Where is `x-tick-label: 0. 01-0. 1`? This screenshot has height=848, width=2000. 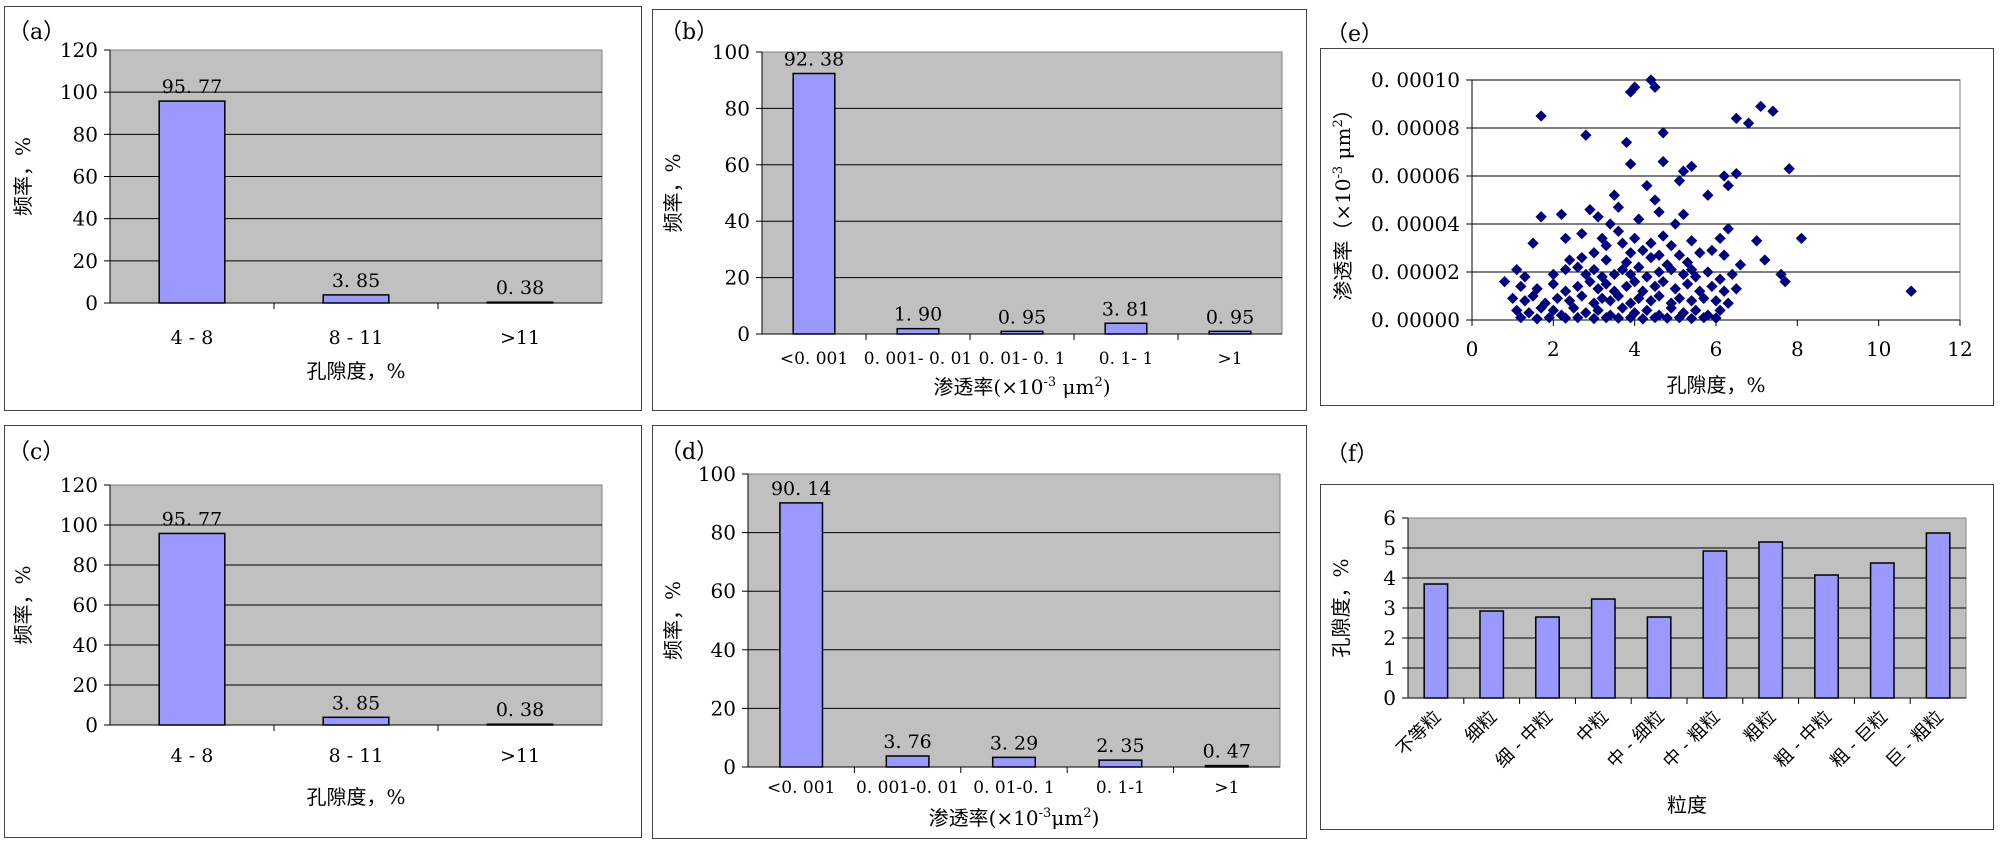
x-tick-label: 0. 01-0. 1 is located at coordinates (1013, 788).